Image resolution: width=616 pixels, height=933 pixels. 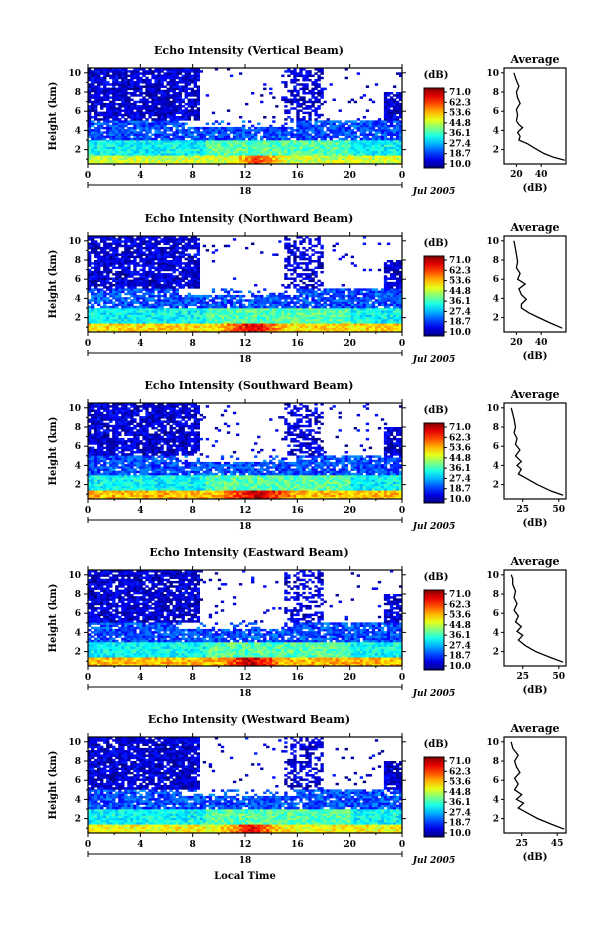 I want to click on colorbar-label: 44.8, so click(x=460, y=124).